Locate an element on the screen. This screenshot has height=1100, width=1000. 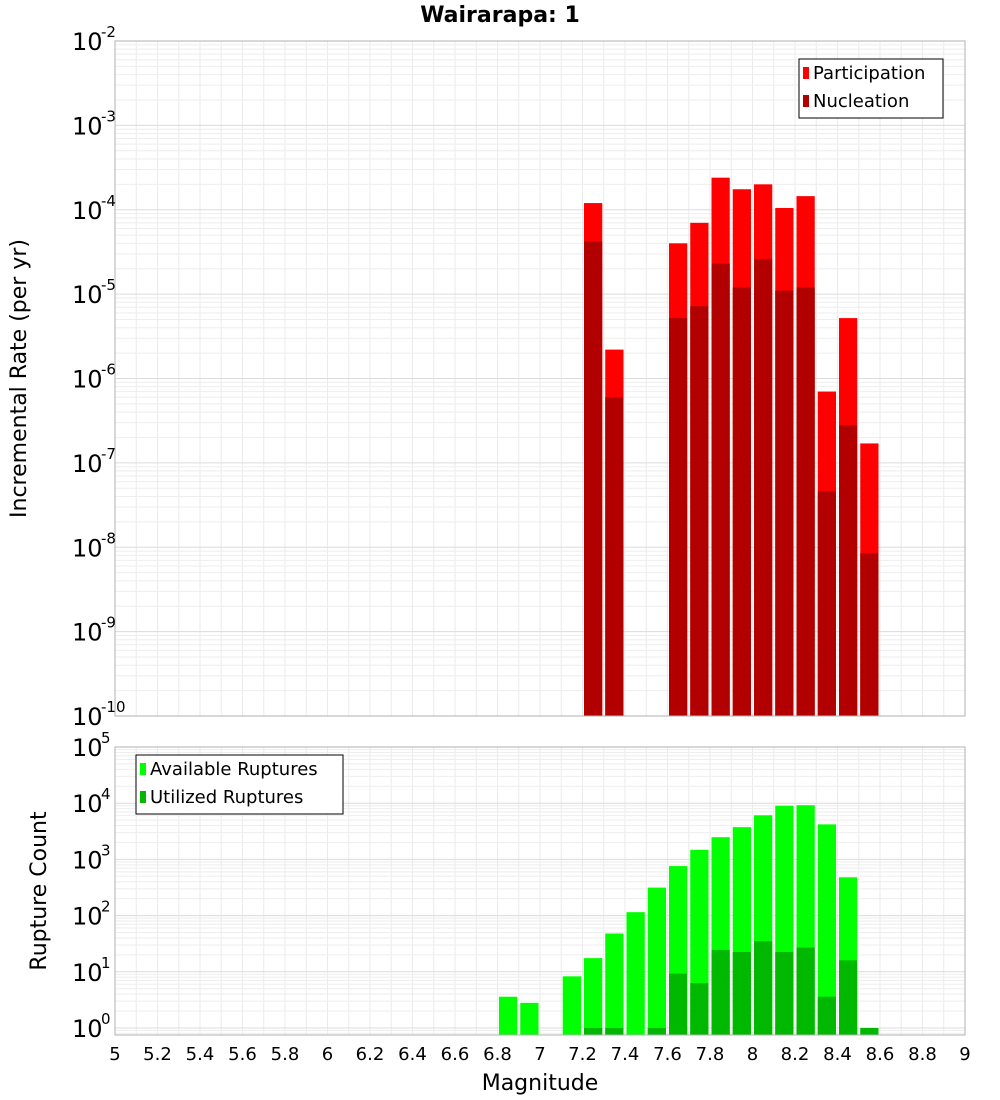
x-tick-label: 7.6 is located at coordinates (667, 1054).